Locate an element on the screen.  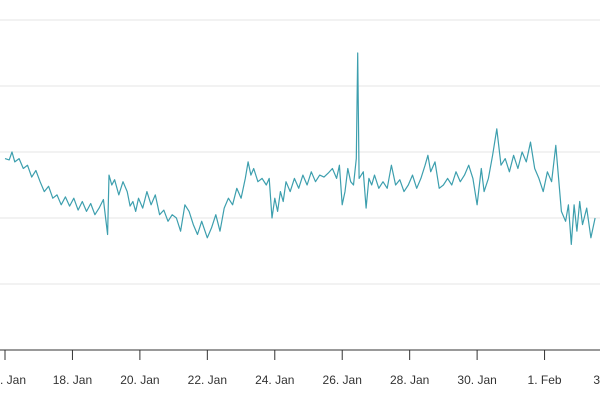
x-tick-label-3: 22. Jan is located at coordinates (207, 380).